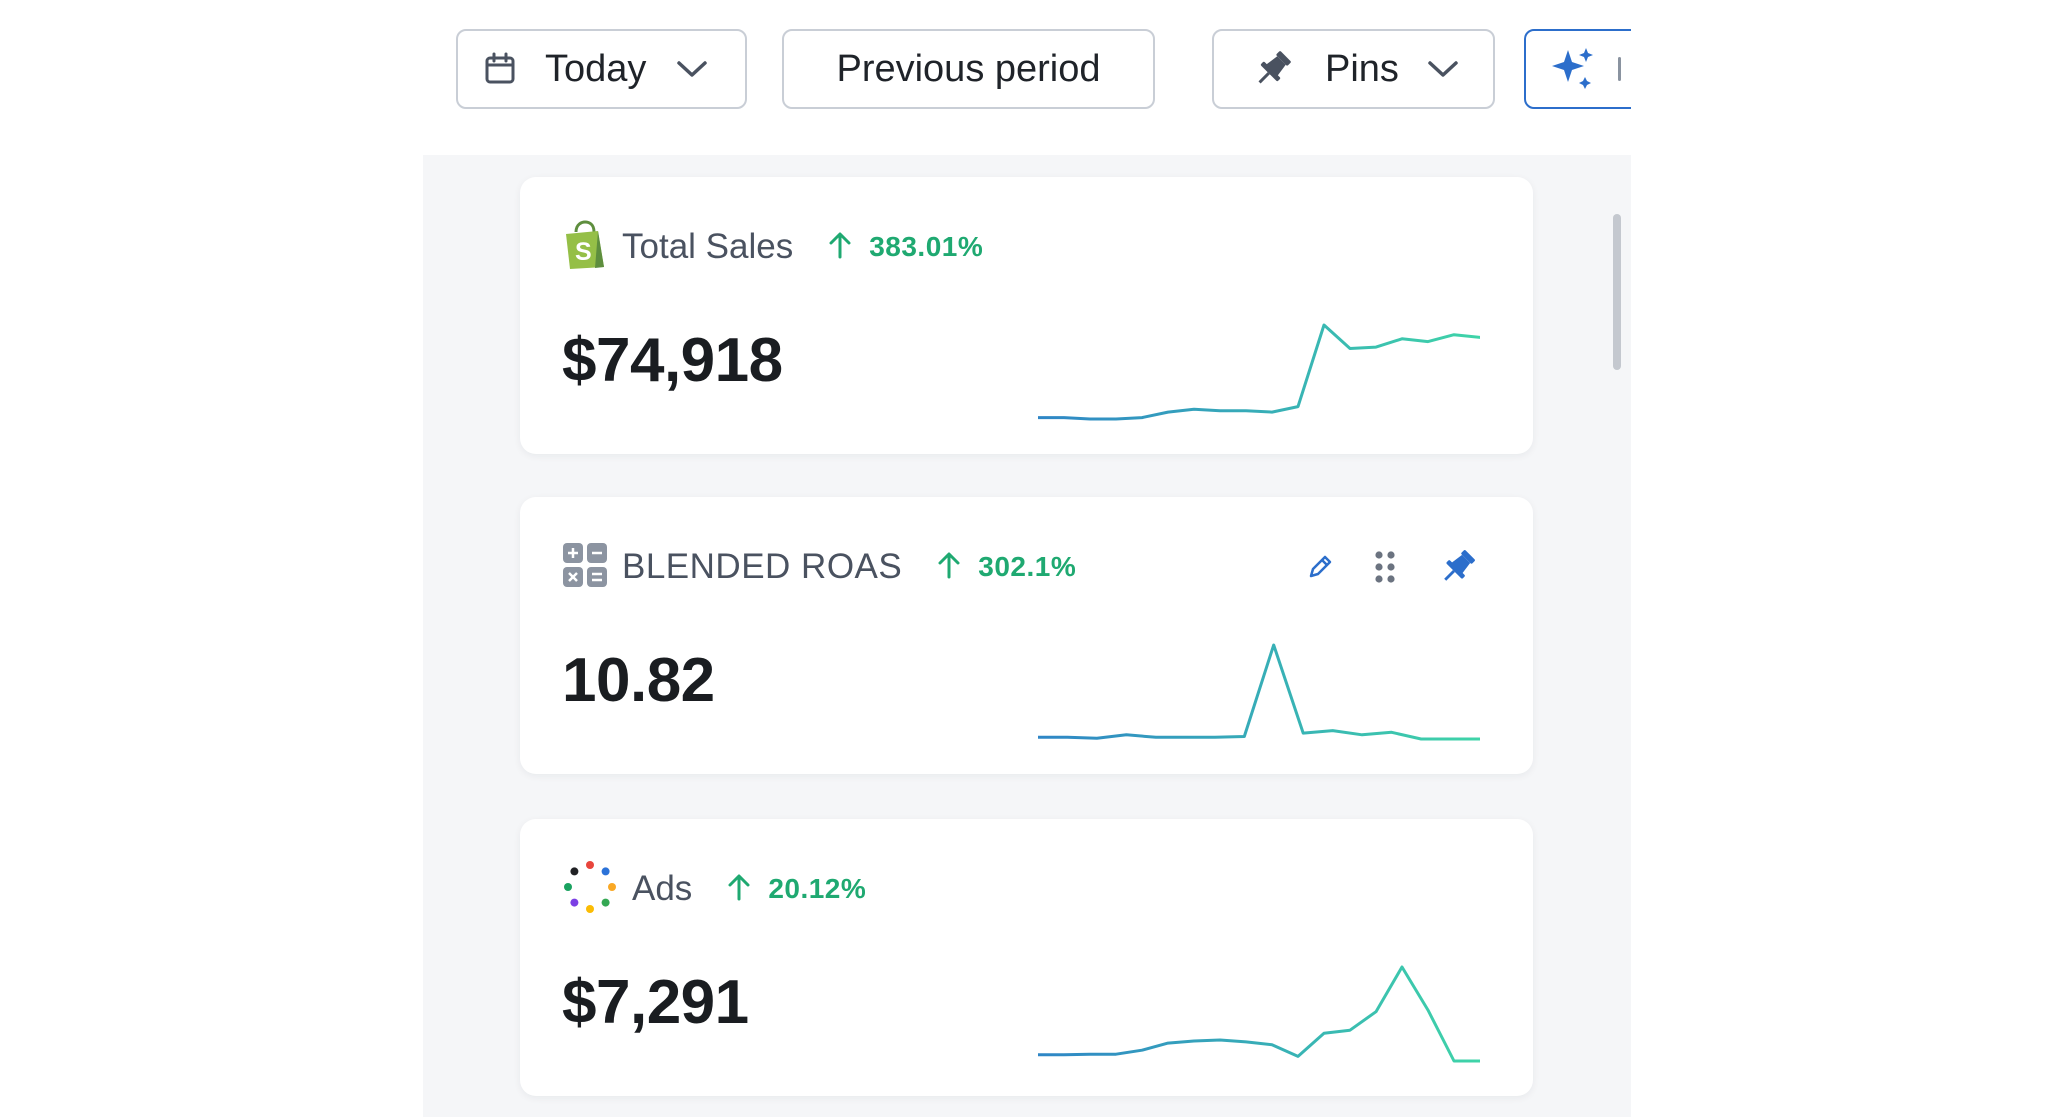  I want to click on card-header: S Total Sales 383.01%, so click(772, 247).